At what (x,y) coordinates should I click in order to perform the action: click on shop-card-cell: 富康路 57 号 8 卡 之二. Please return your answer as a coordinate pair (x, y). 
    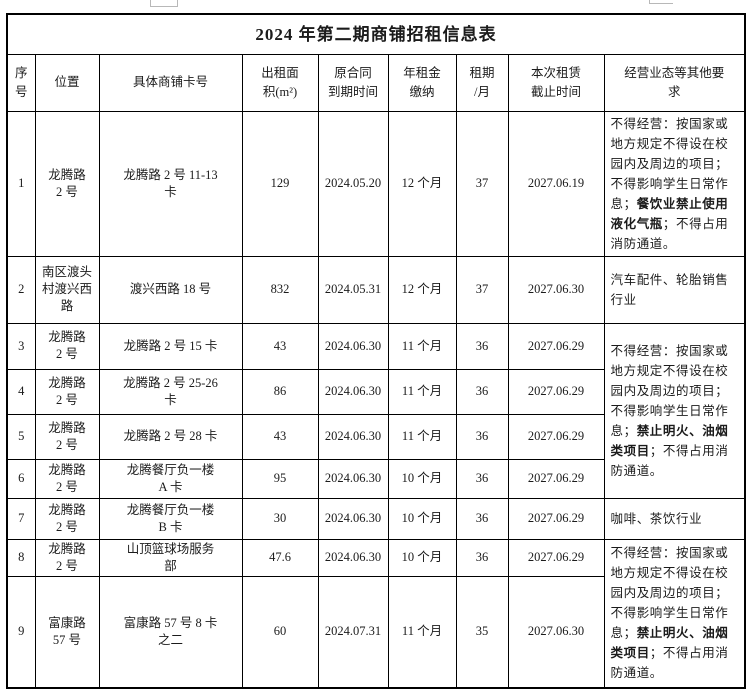
    Looking at the image, I should click on (170, 632).